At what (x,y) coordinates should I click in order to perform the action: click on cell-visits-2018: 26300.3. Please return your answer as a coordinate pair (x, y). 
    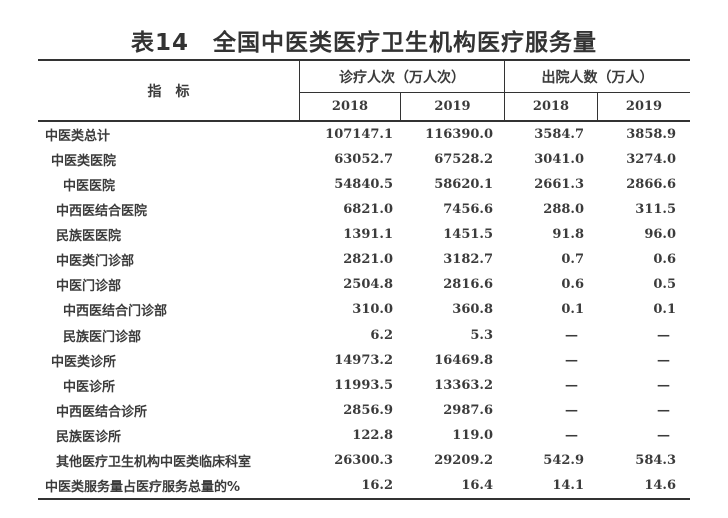
    Looking at the image, I should click on (363, 460).